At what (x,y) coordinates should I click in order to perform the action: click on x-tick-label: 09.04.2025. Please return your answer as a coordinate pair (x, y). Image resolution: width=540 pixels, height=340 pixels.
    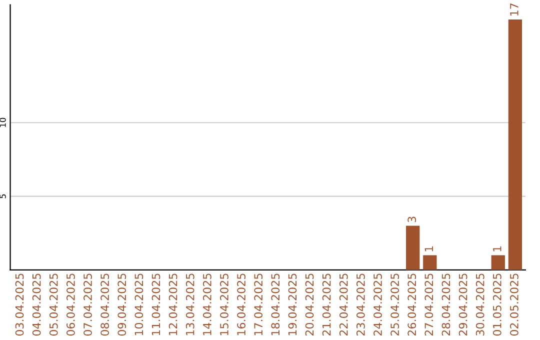
    Looking at the image, I should click on (122, 305).